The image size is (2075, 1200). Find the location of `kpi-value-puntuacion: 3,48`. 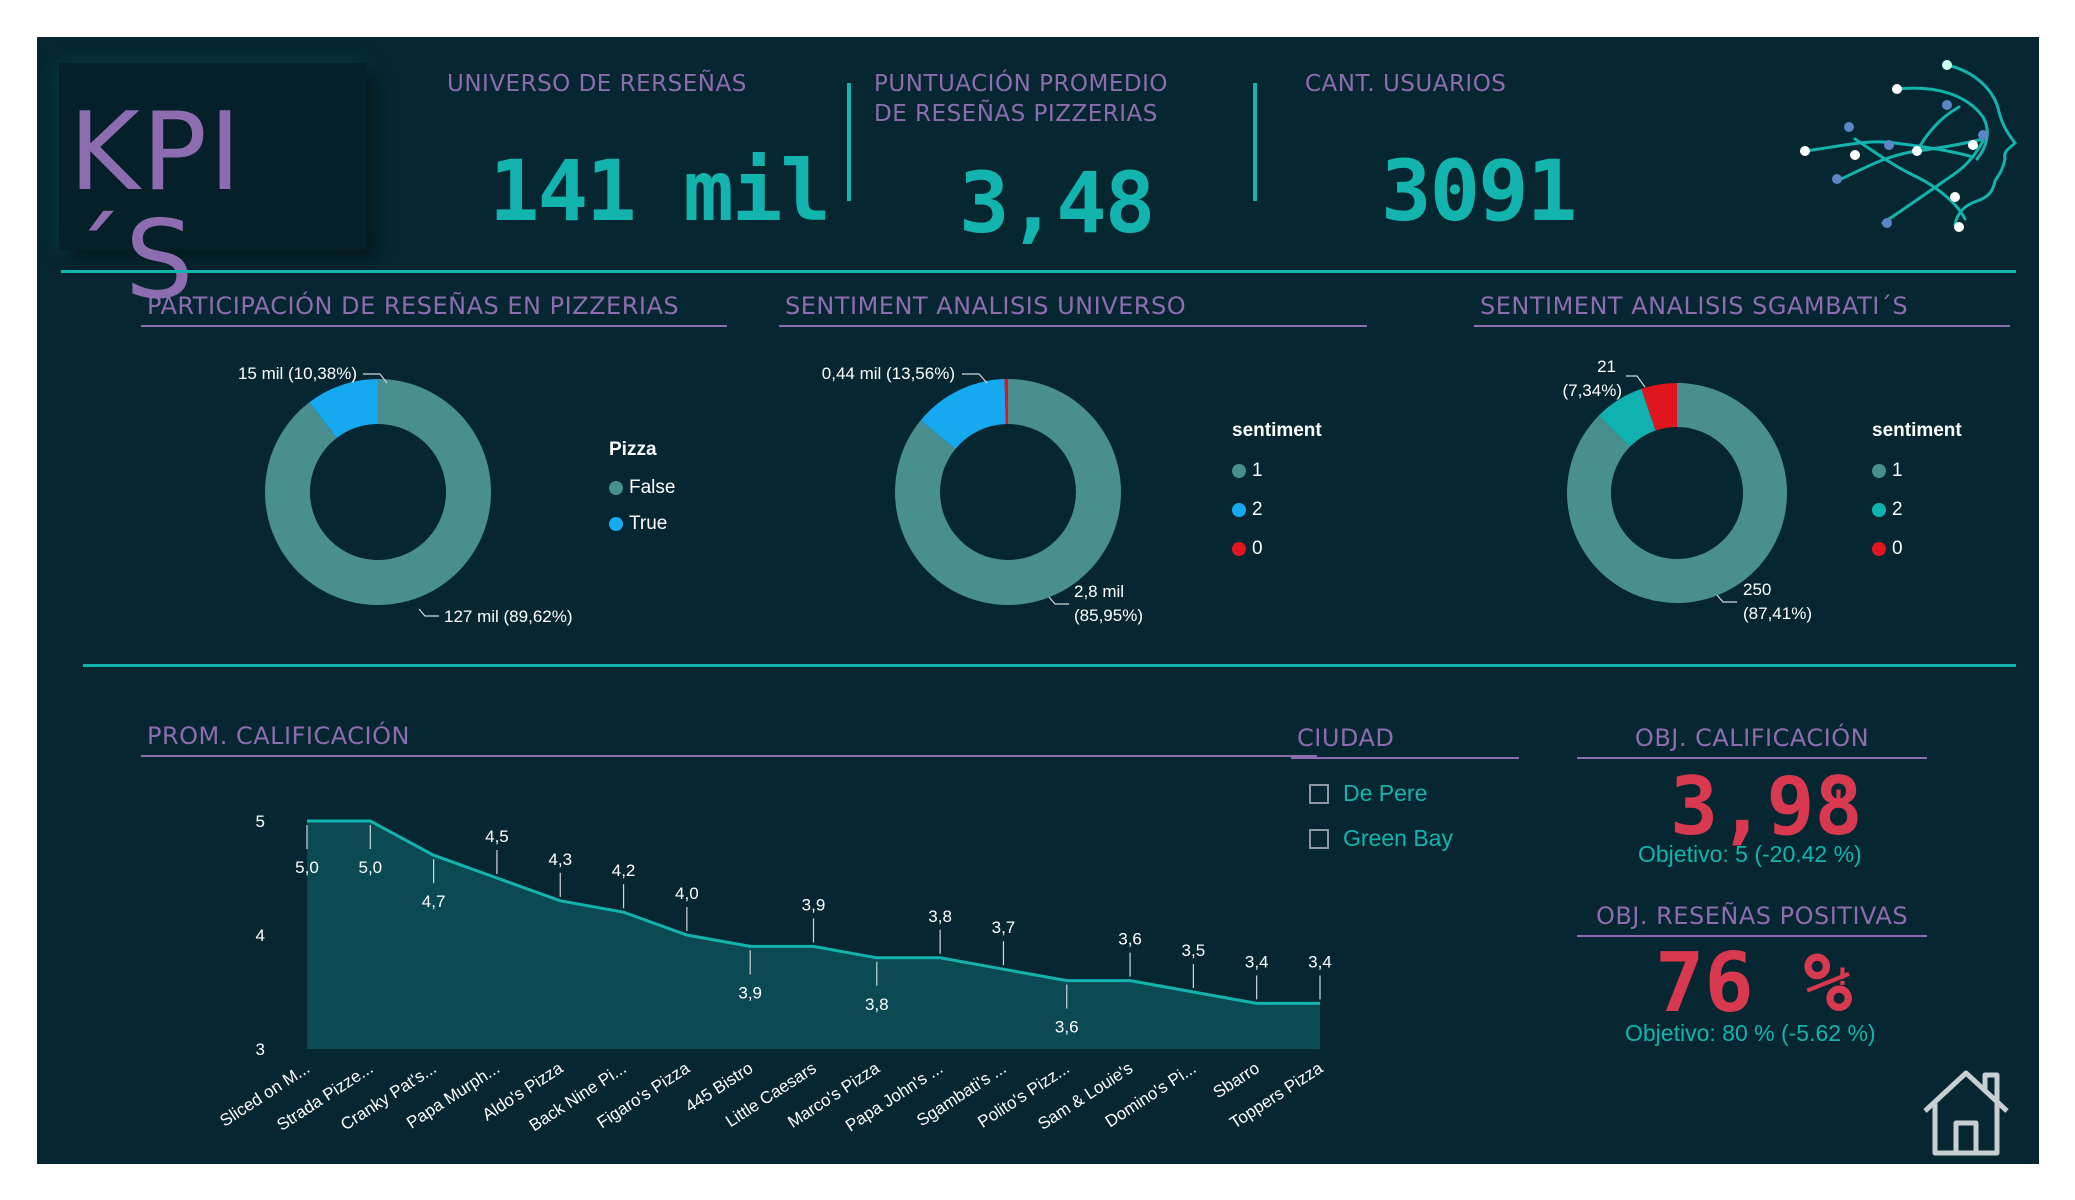

kpi-value-puntuacion: 3,48 is located at coordinates (1057, 203).